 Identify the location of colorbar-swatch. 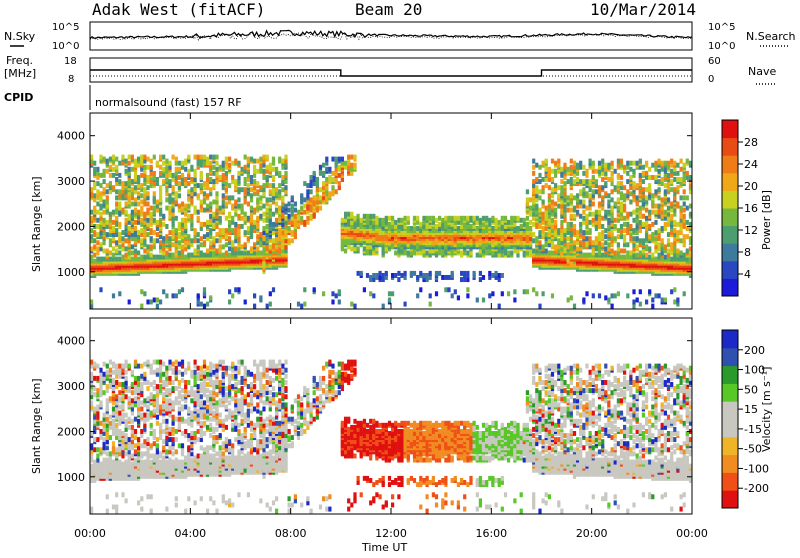
(730, 287).